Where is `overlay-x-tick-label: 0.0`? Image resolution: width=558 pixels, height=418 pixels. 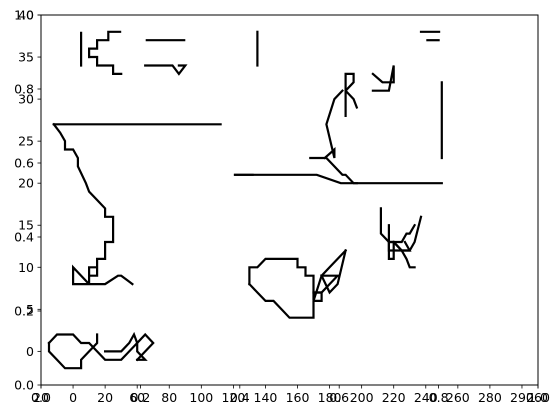 overlay-x-tick-label: 0.0 is located at coordinates (41, 397).